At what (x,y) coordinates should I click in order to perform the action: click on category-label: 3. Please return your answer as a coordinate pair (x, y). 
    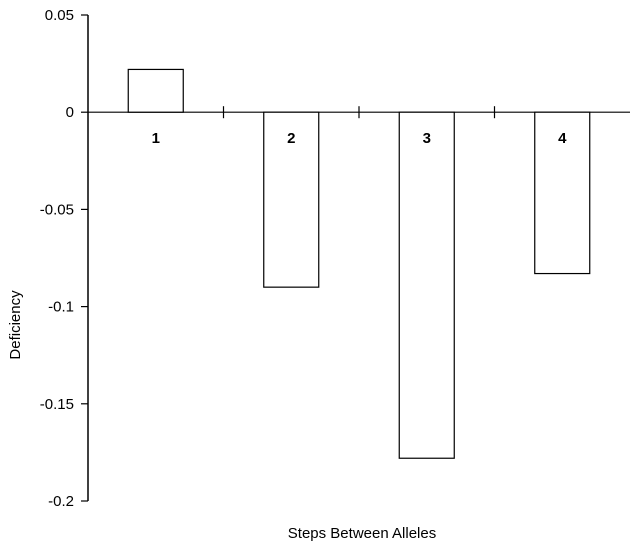
    Looking at the image, I should click on (427, 138).